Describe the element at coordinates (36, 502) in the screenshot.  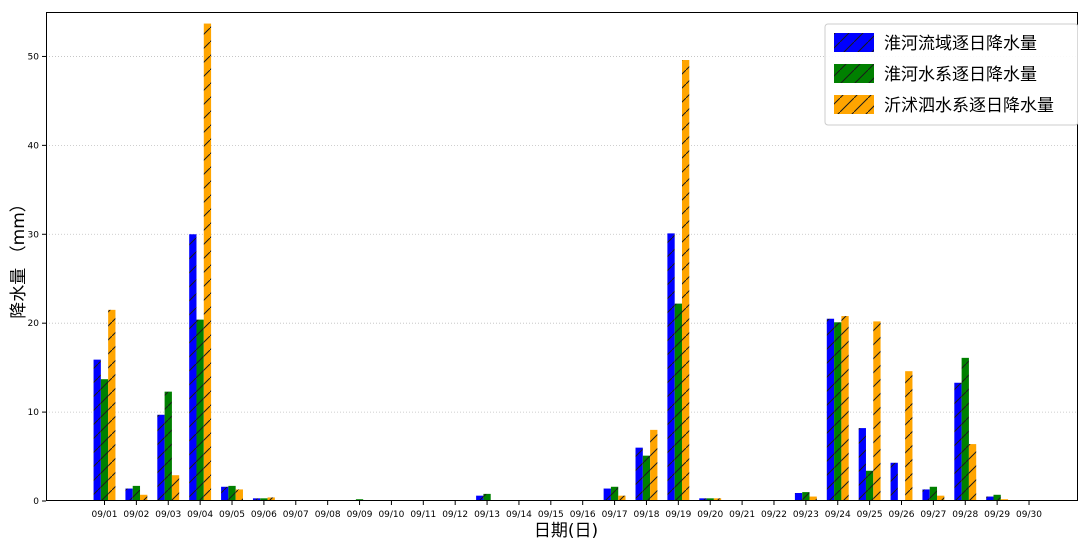
I see `y-tick-label: 0` at that location.